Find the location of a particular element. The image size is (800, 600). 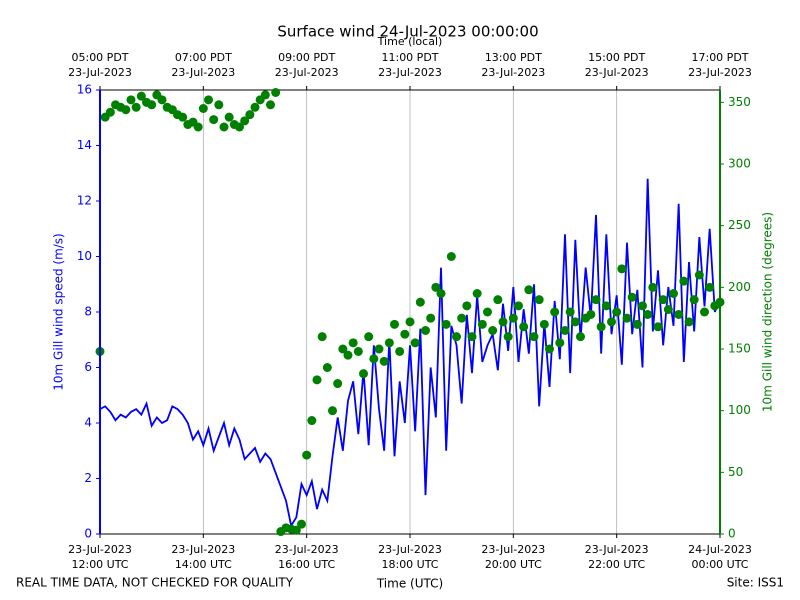

y-tick-label: 10 is located at coordinates (84, 256).